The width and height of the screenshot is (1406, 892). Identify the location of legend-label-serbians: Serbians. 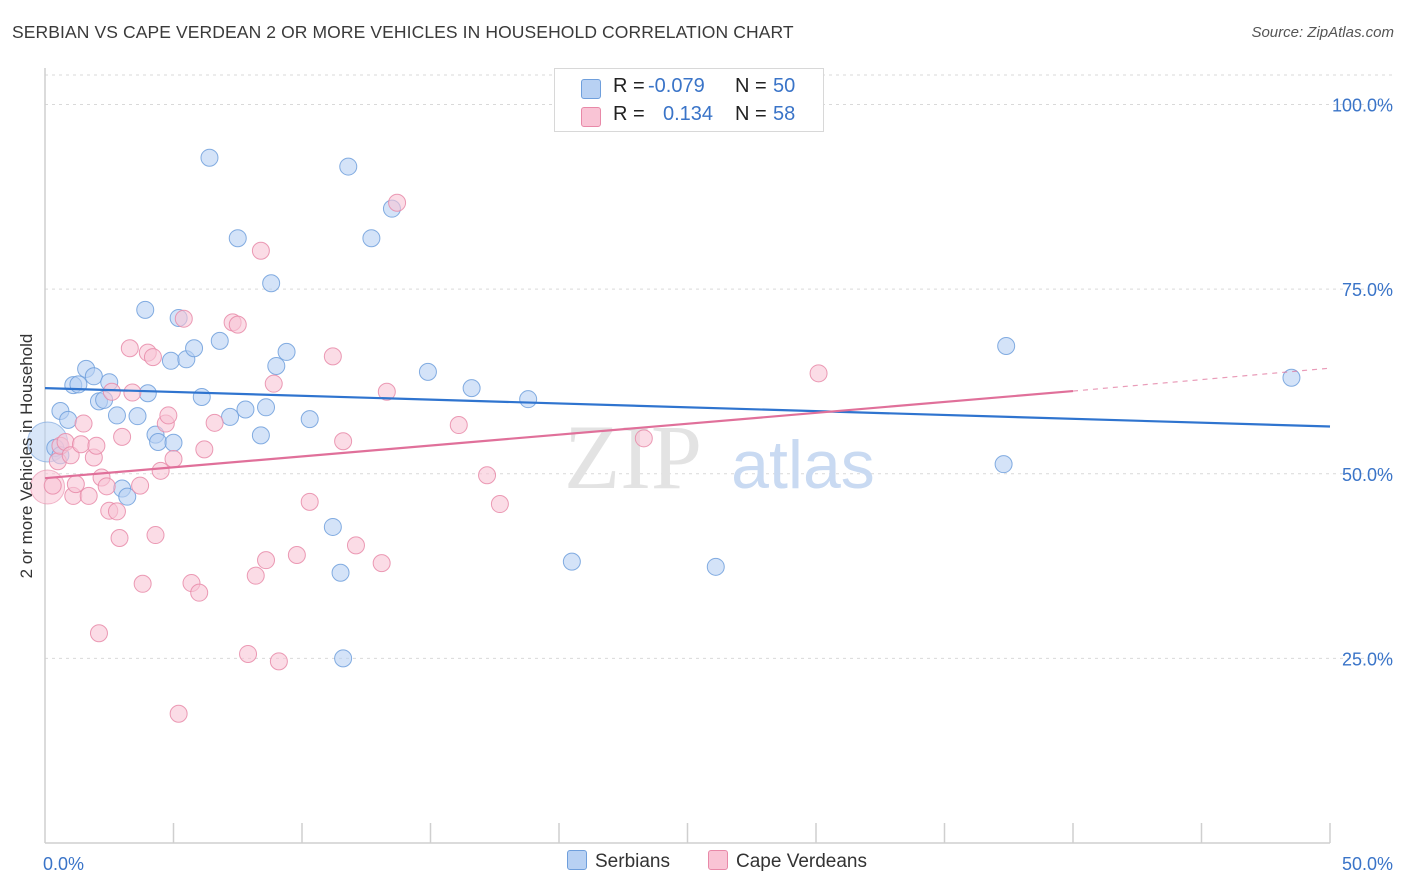
(632, 861).